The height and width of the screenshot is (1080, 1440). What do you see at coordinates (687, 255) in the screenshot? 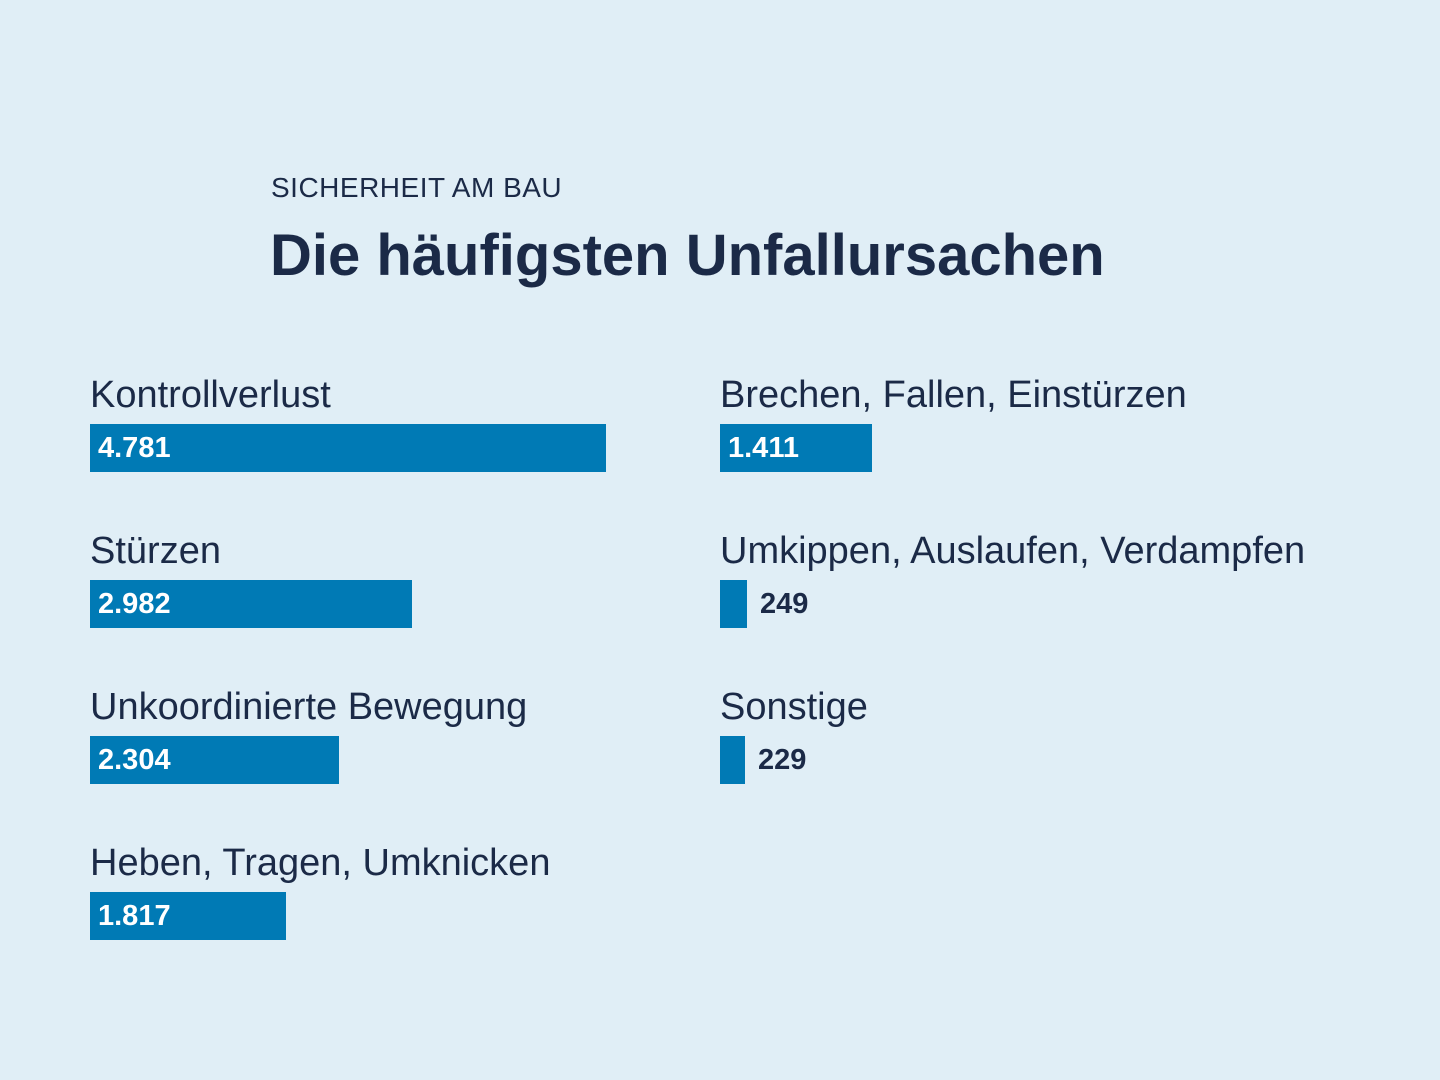
I see `chart-title: Die häufigsten Unfallursachen` at bounding box center [687, 255].